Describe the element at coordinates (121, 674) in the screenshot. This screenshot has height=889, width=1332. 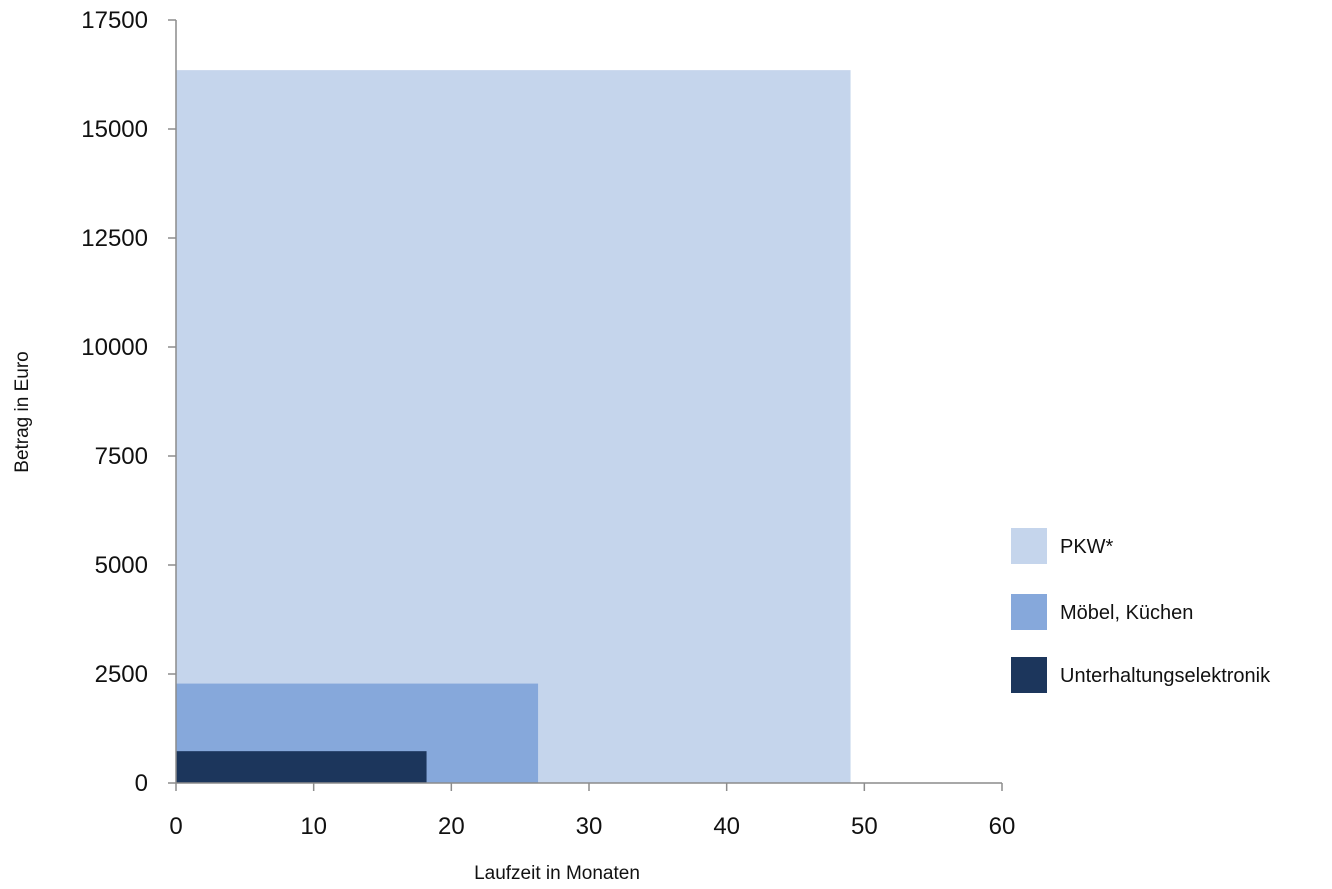
I see `y-tick-label: 2500` at that location.